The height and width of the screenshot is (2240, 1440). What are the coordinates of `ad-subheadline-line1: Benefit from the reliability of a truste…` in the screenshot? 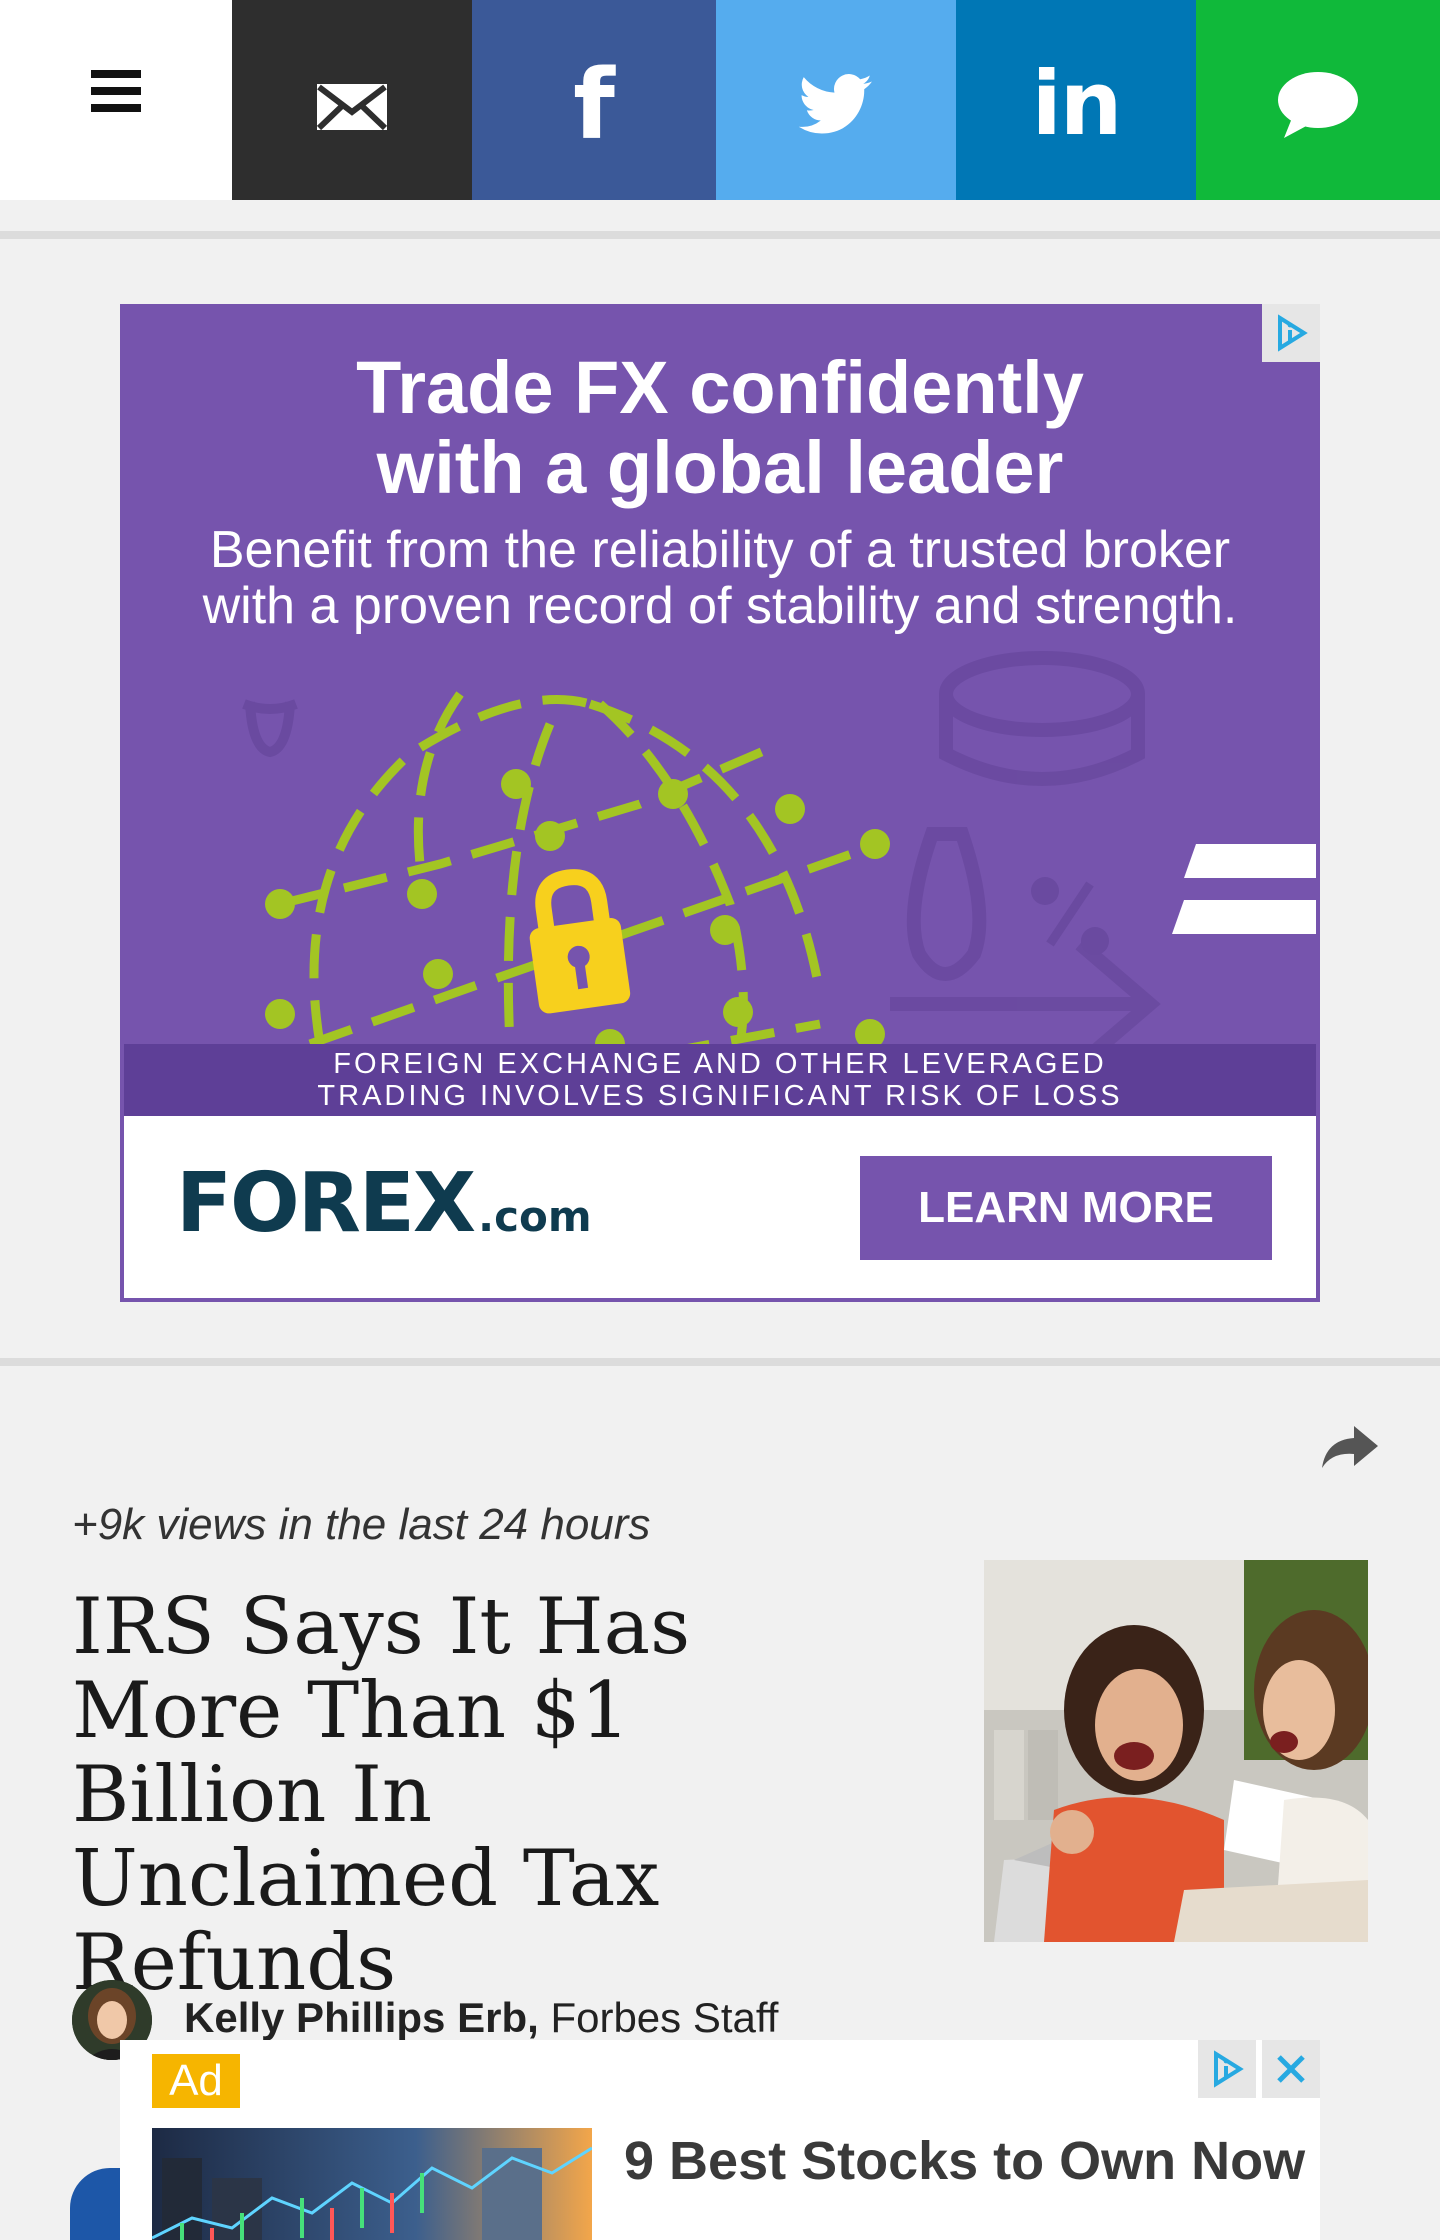 It's located at (720, 550).